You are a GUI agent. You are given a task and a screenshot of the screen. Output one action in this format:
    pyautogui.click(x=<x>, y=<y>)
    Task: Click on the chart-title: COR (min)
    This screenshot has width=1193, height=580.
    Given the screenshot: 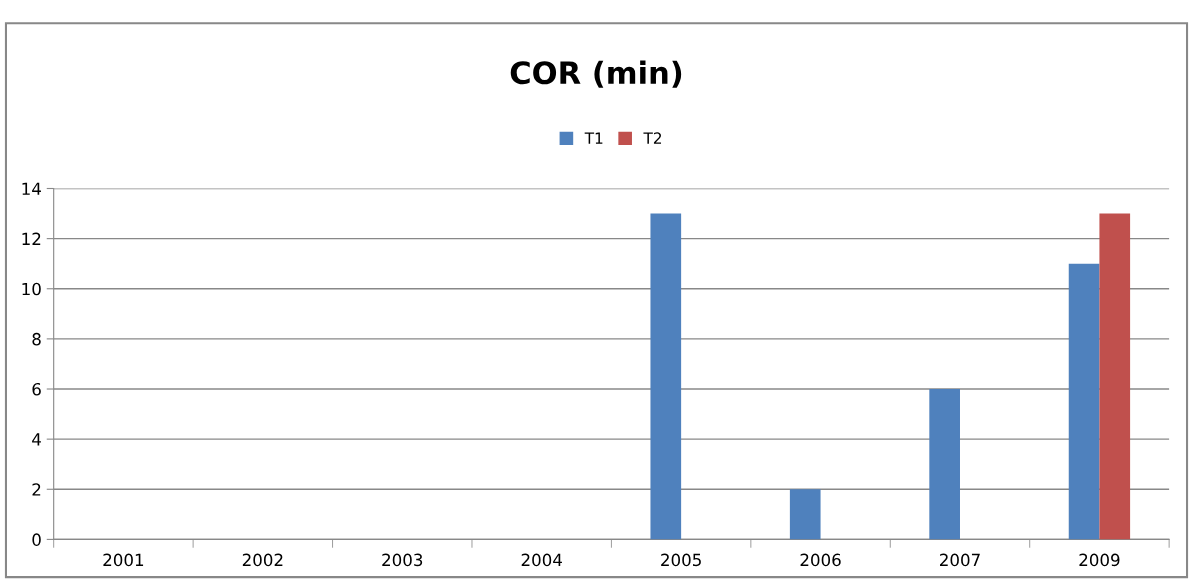 What is the action you would take?
    pyautogui.click(x=596, y=74)
    